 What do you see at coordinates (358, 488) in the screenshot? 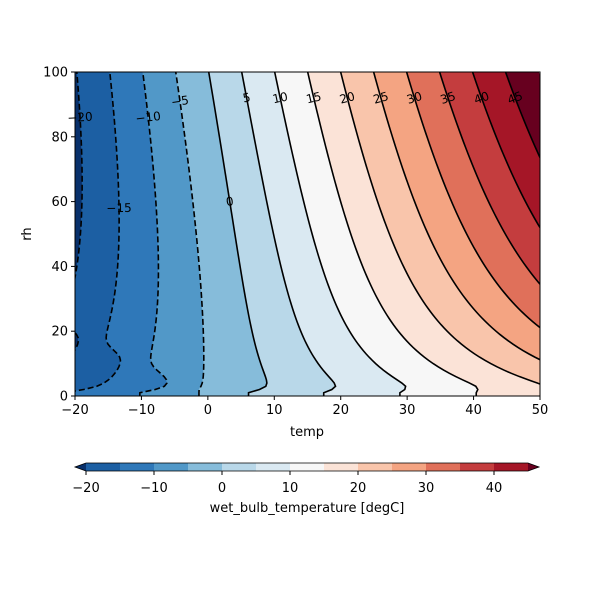
I see `colorbar-tick-label: 20` at bounding box center [358, 488].